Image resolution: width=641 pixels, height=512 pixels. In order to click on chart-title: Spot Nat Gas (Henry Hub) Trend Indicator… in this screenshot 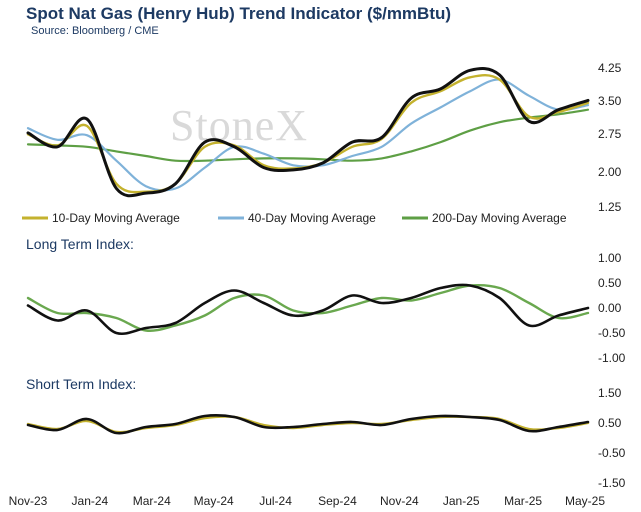, I will do `click(238, 13)`.